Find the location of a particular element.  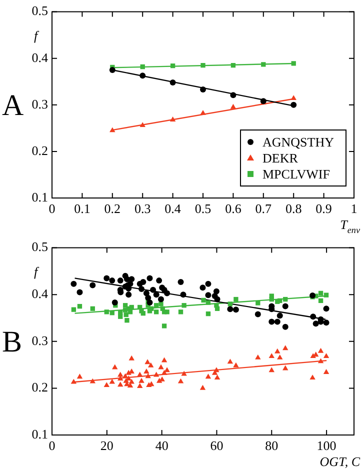

text: B is located at coordinates (12, 341).